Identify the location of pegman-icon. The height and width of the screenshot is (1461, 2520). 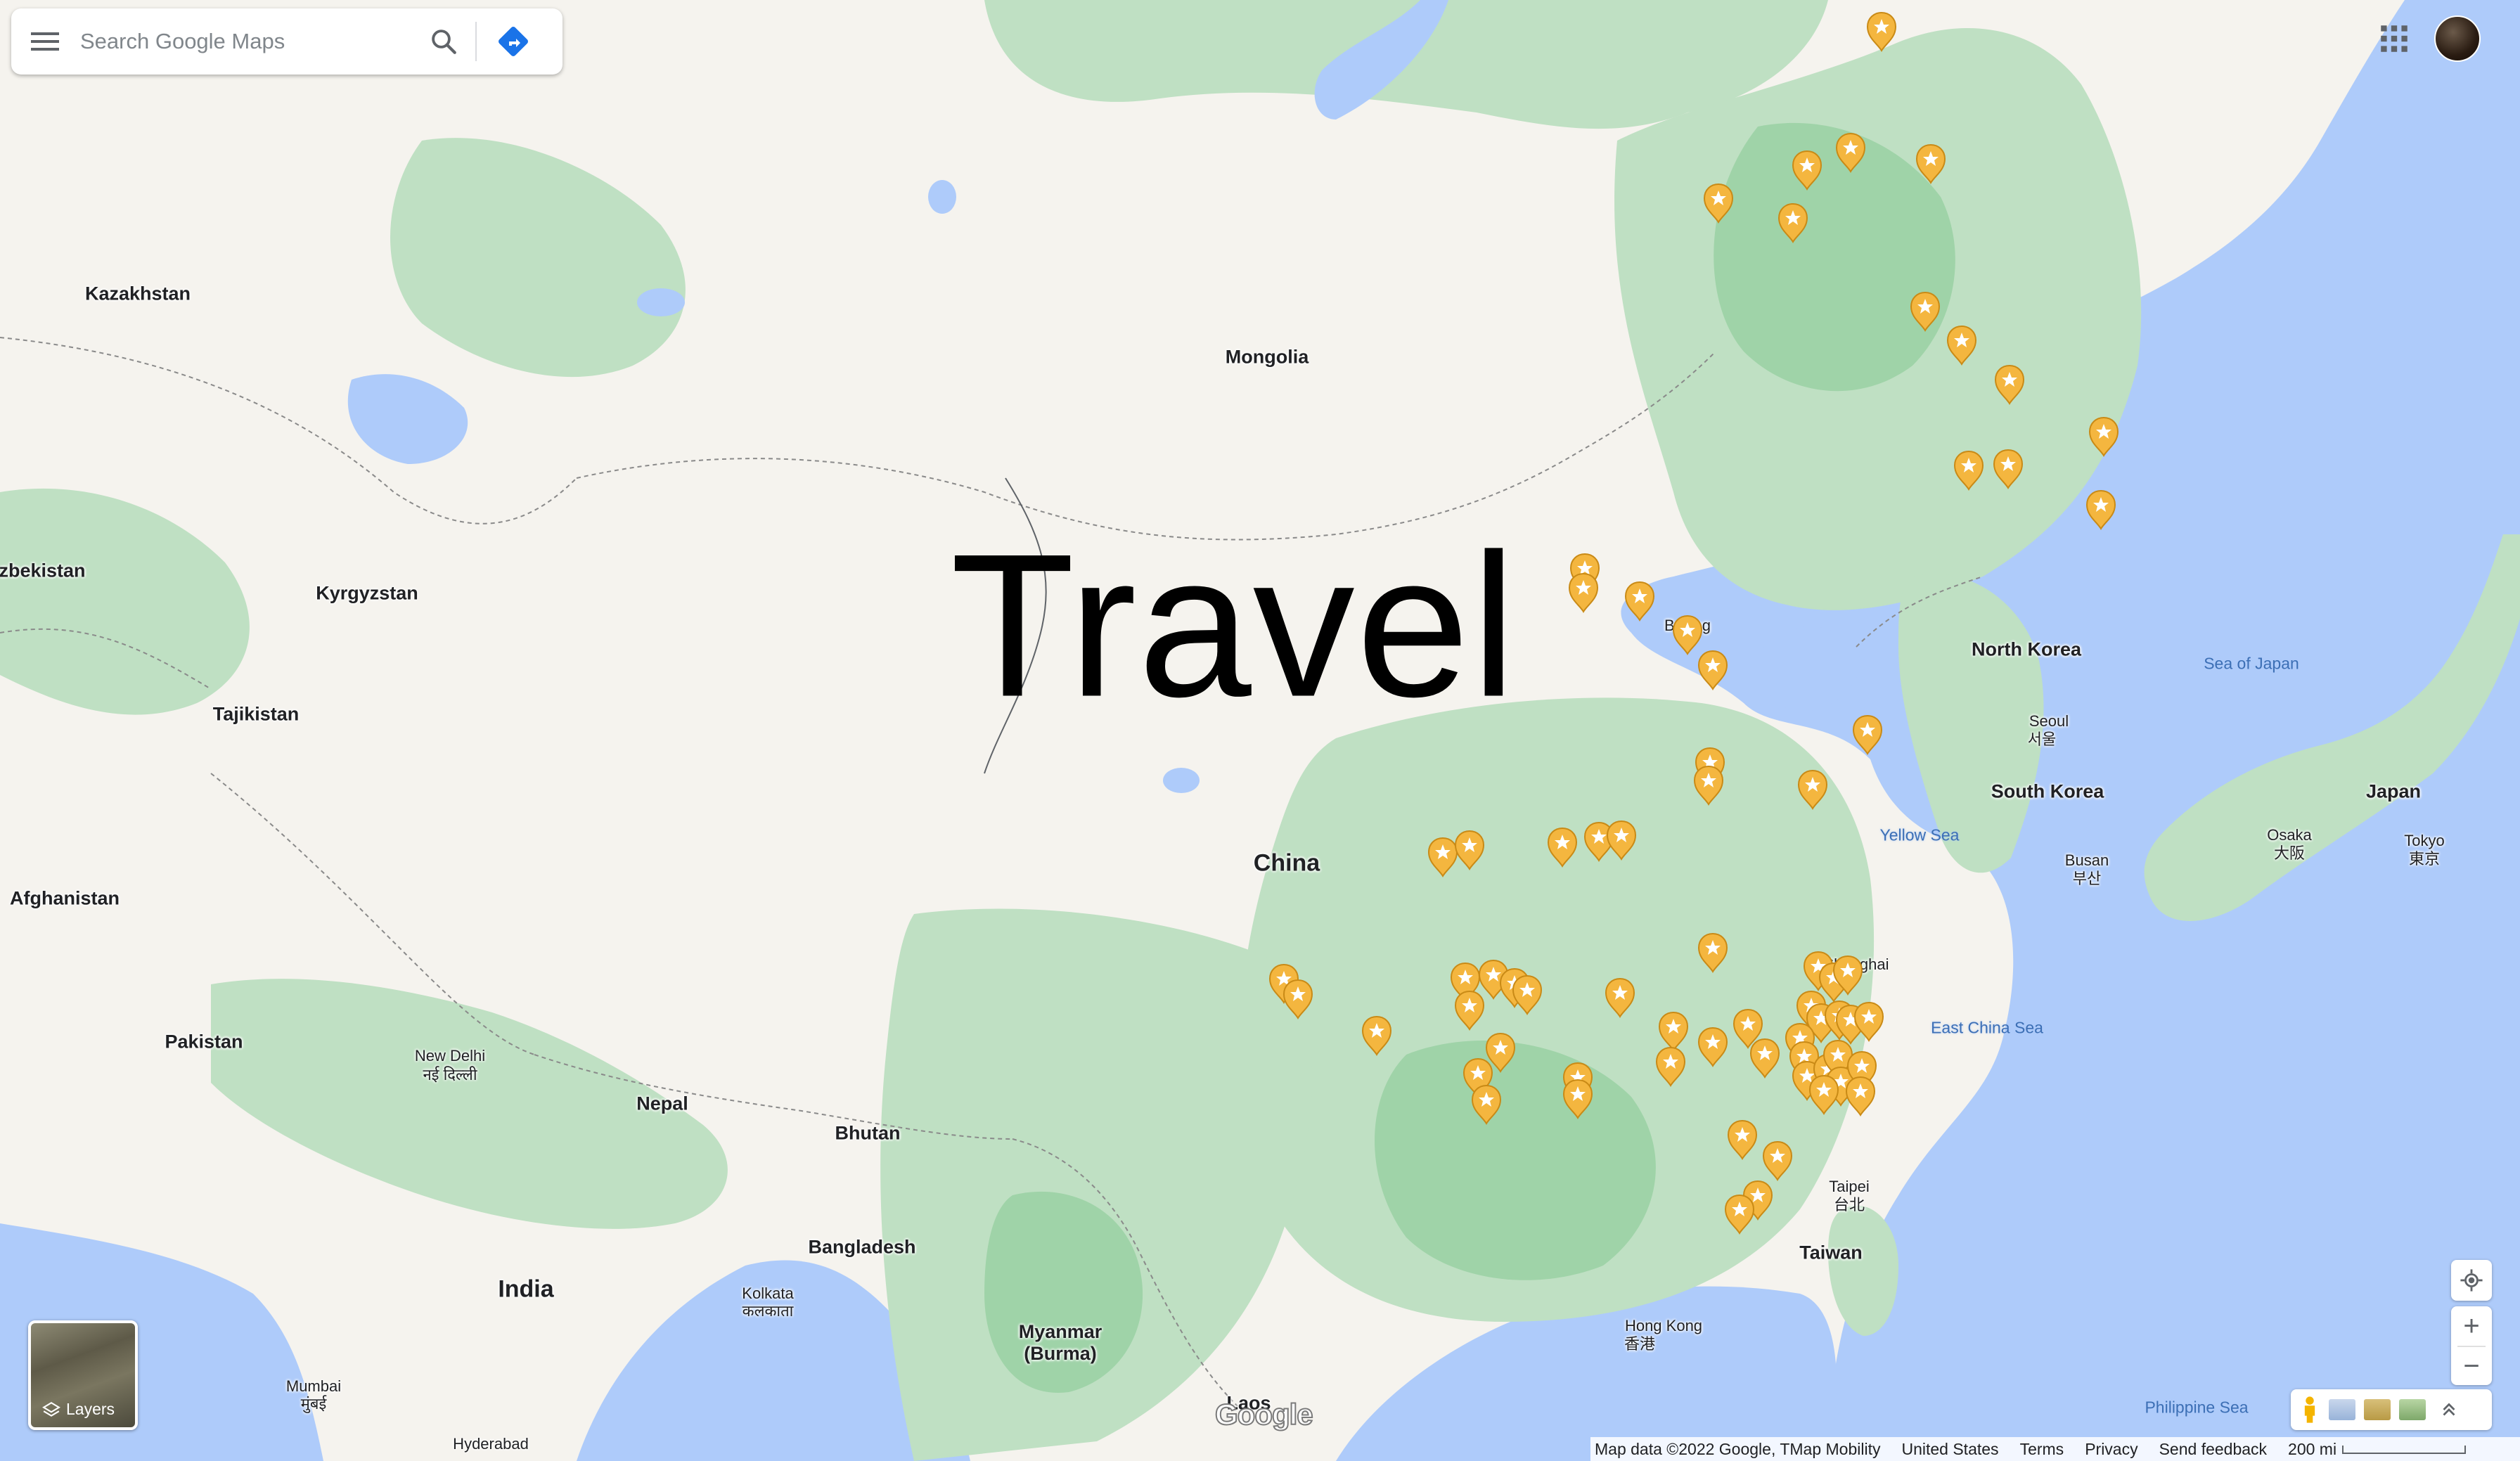
(2309, 1410).